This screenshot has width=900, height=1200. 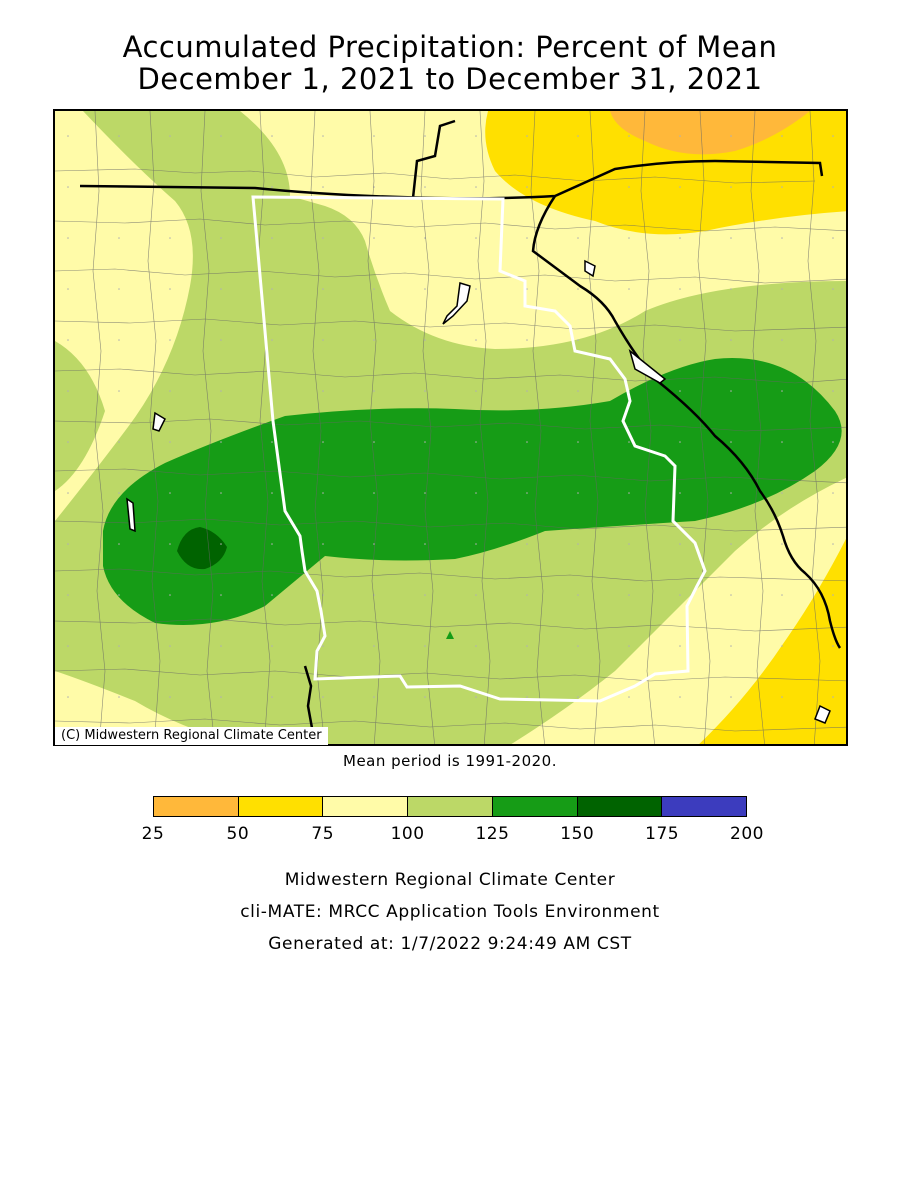 I want to click on legend-tick-label: 50, so click(x=238, y=834).